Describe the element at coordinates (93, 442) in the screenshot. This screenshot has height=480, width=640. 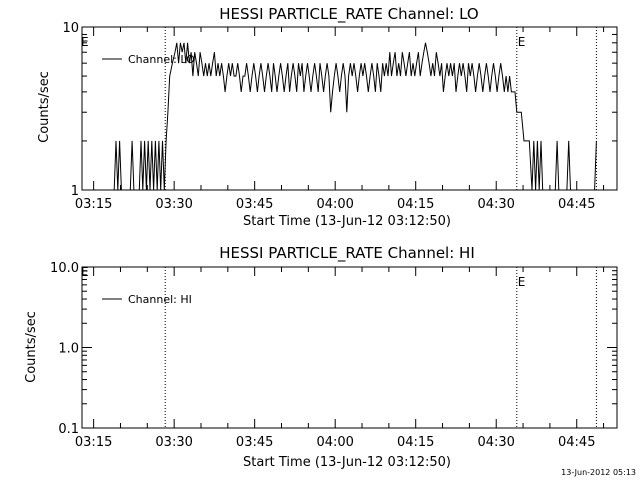
I see `hi-x-tick-label: 03:15` at that location.